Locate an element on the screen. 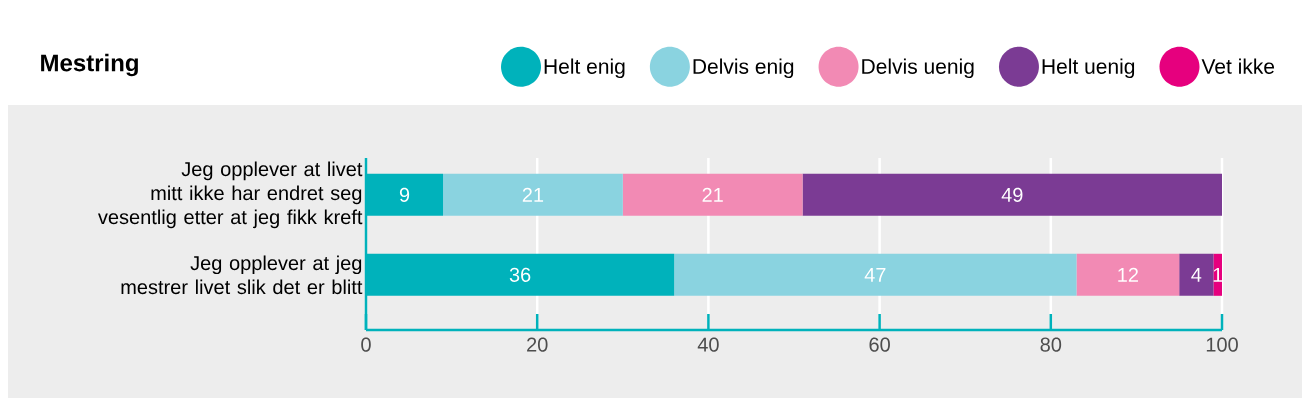 The width and height of the screenshot is (1310, 403). data-label: 36 is located at coordinates (520, 274).